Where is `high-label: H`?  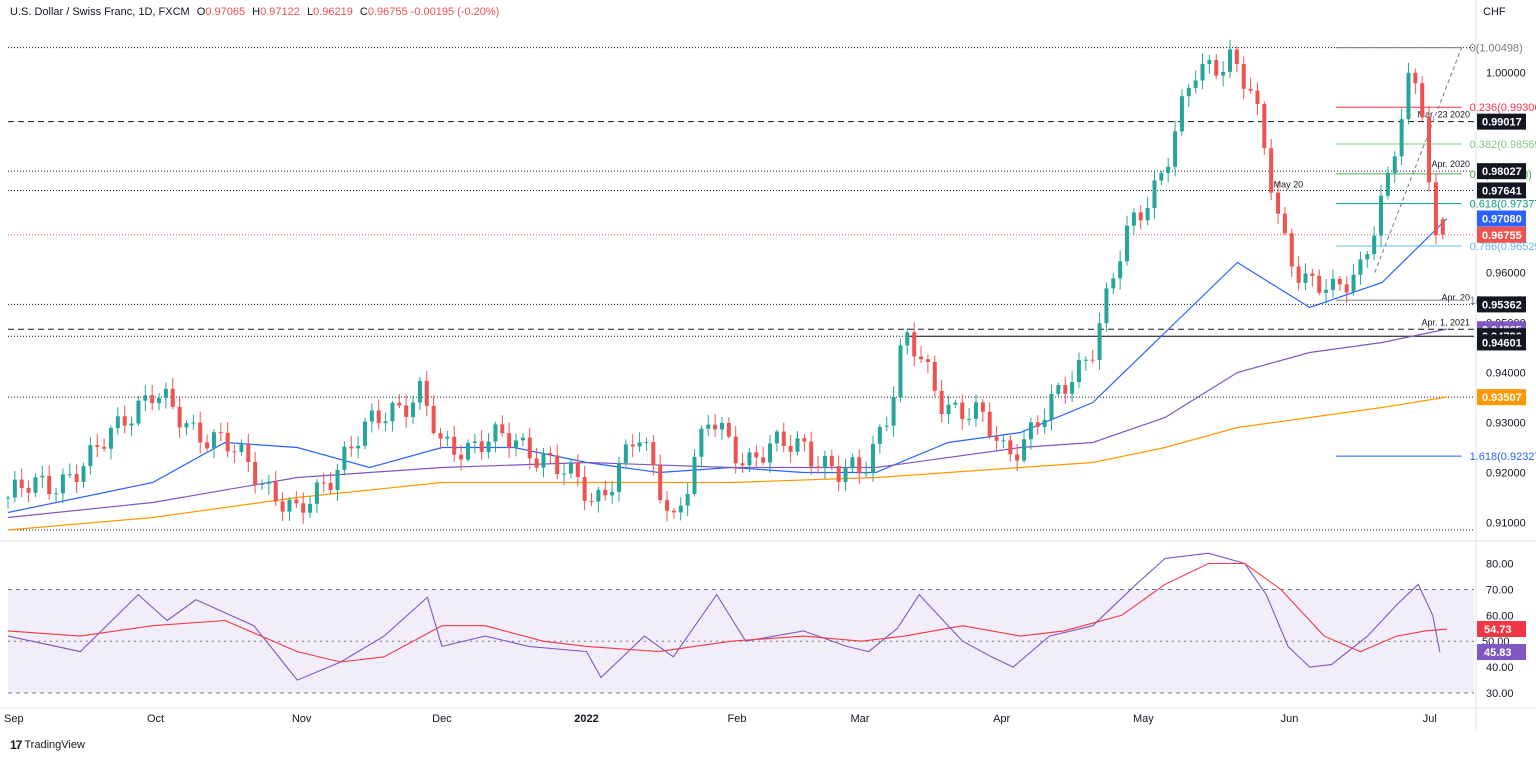 high-label: H is located at coordinates (256, 12).